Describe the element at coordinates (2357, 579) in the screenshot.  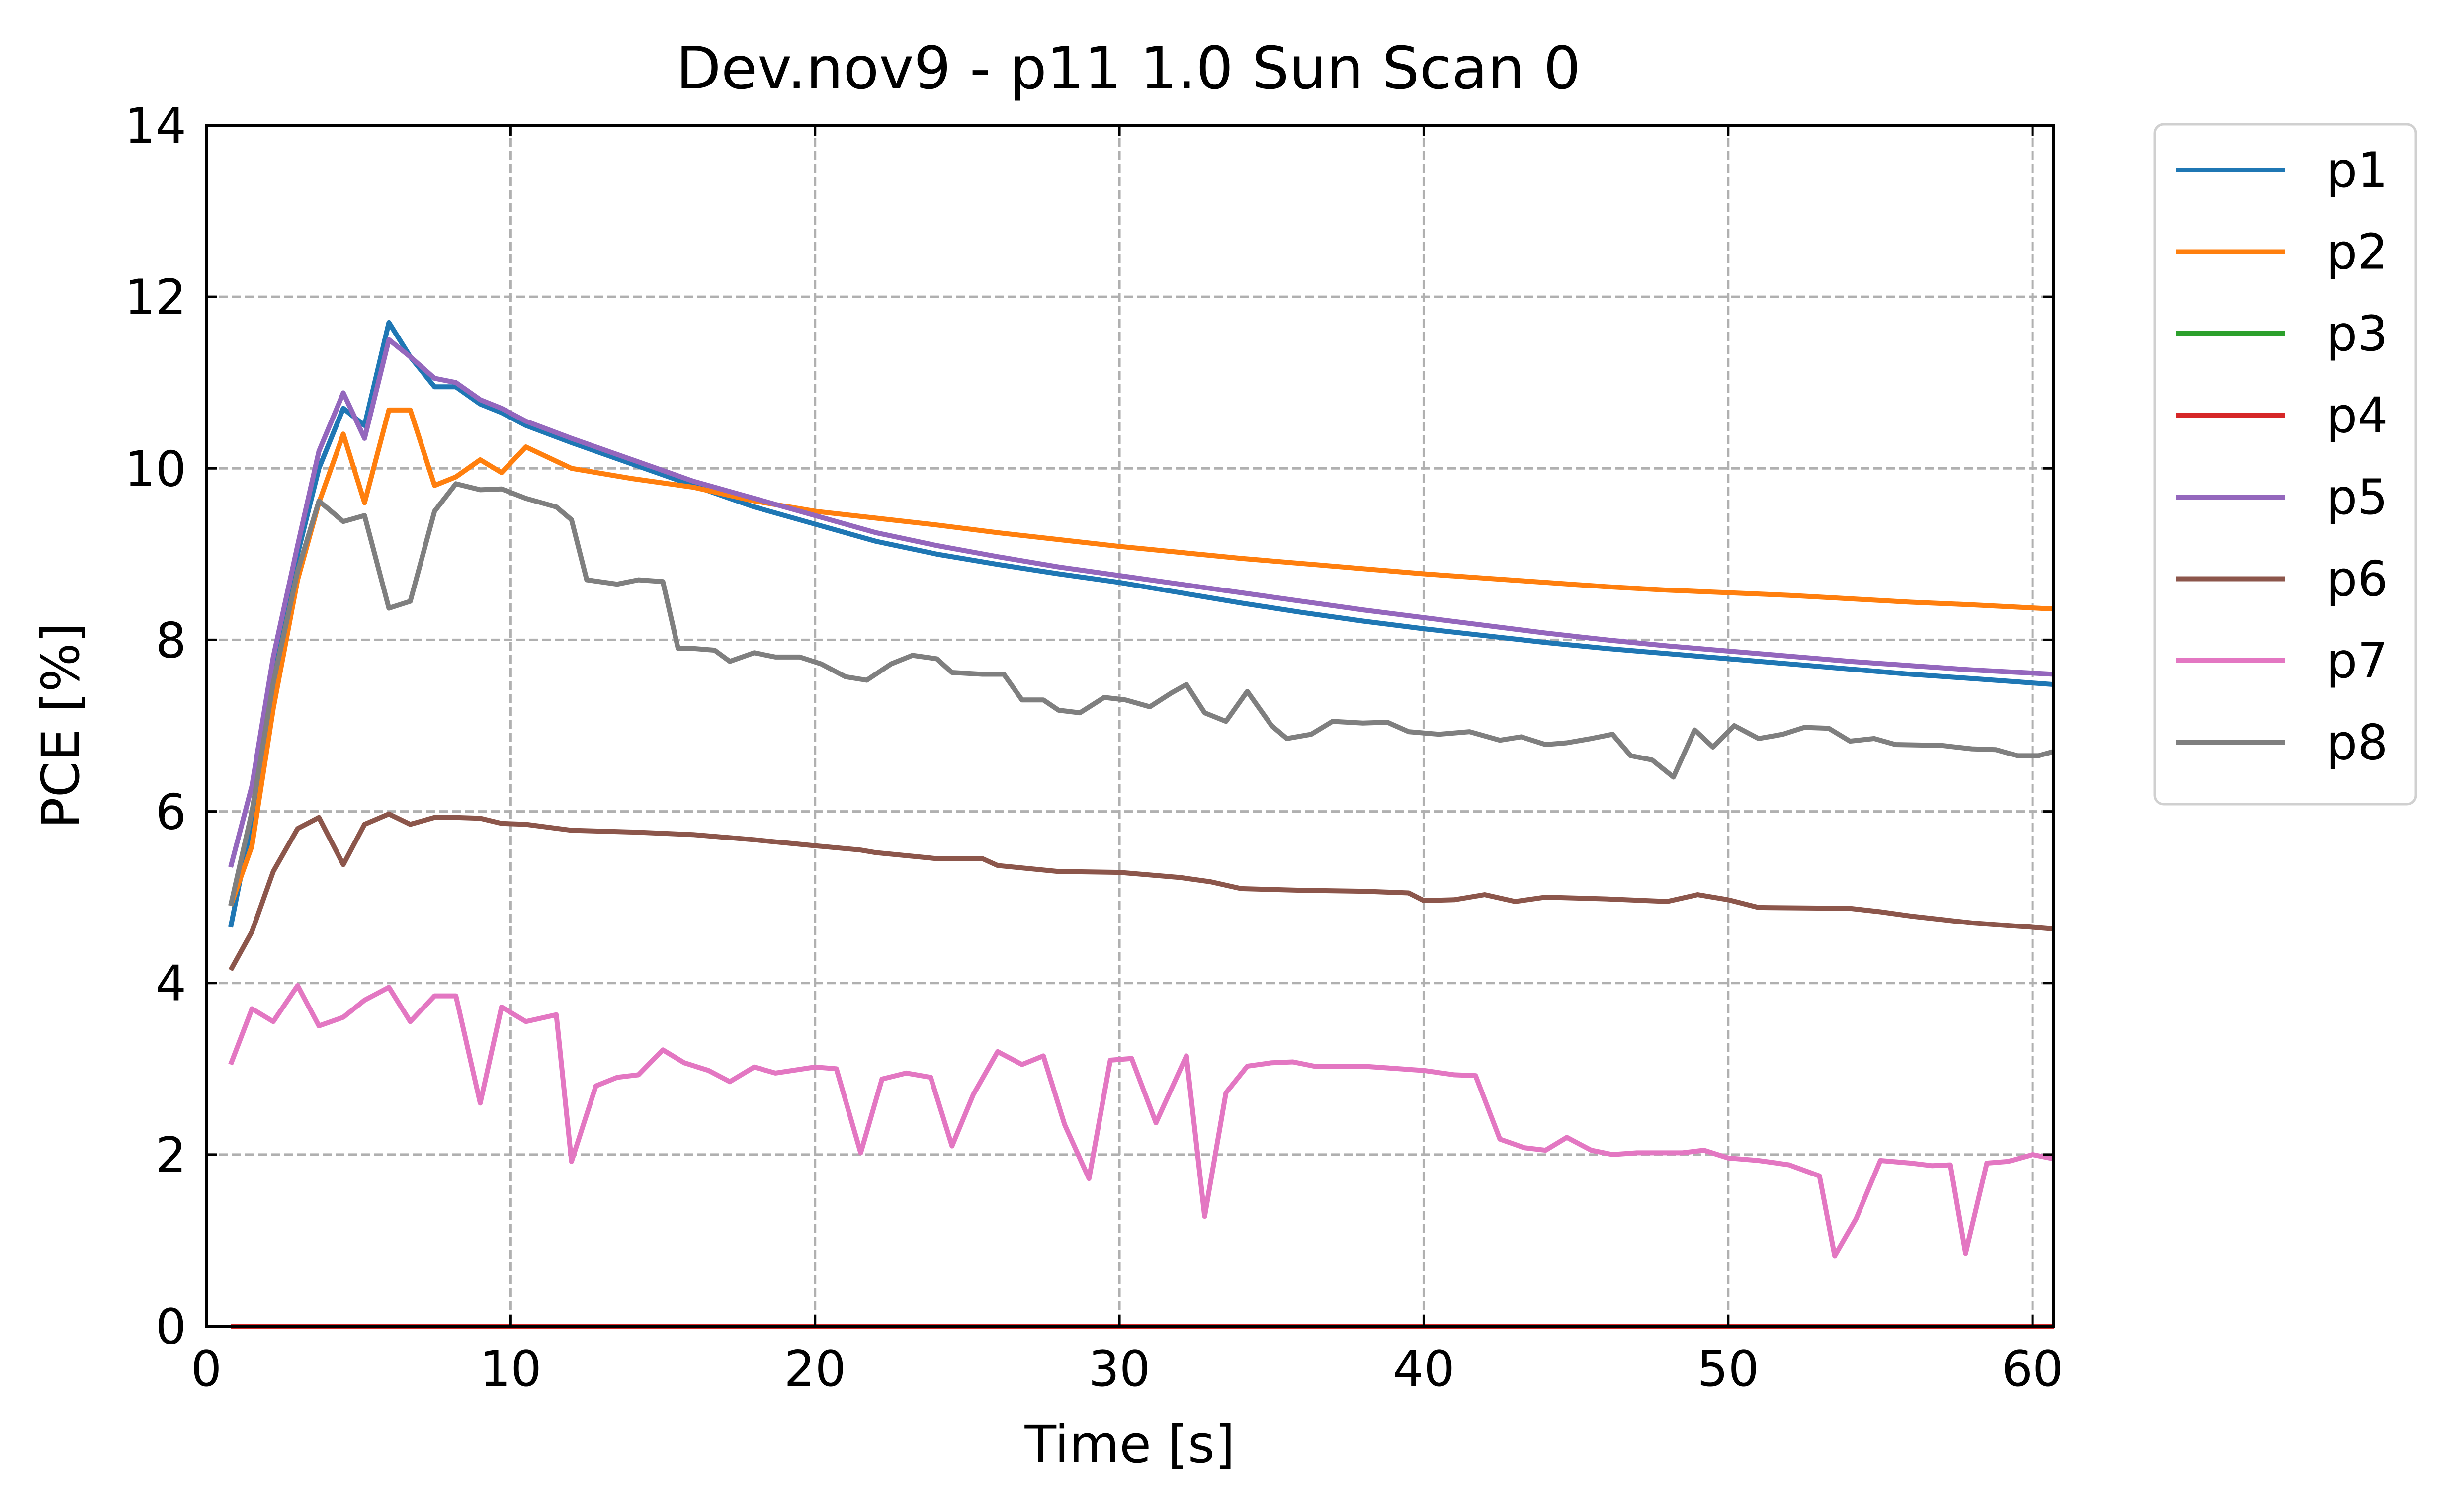
I see `legend-label-p6: p6` at that location.